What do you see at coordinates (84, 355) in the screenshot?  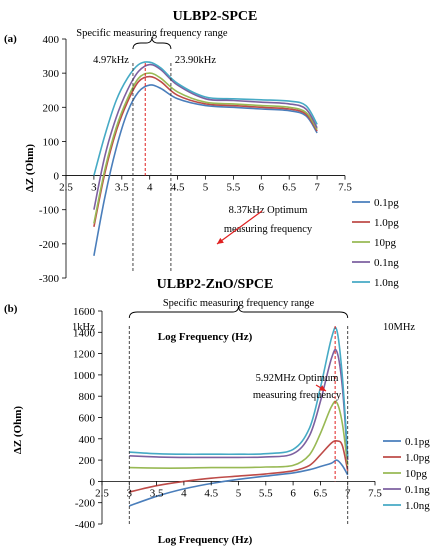 I see `y-tick-label: 1200` at bounding box center [84, 355].